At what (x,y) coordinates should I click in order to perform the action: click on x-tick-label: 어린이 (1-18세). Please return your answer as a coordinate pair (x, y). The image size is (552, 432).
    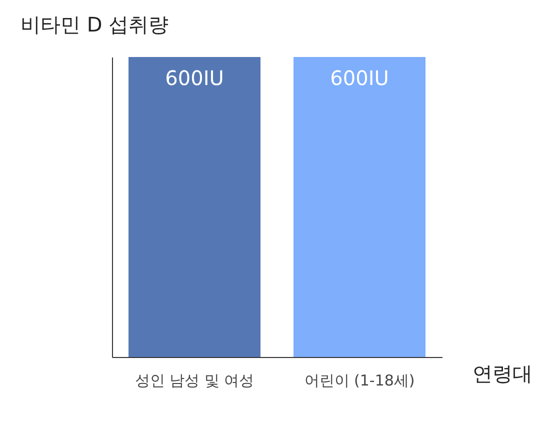
    Looking at the image, I should click on (359, 381).